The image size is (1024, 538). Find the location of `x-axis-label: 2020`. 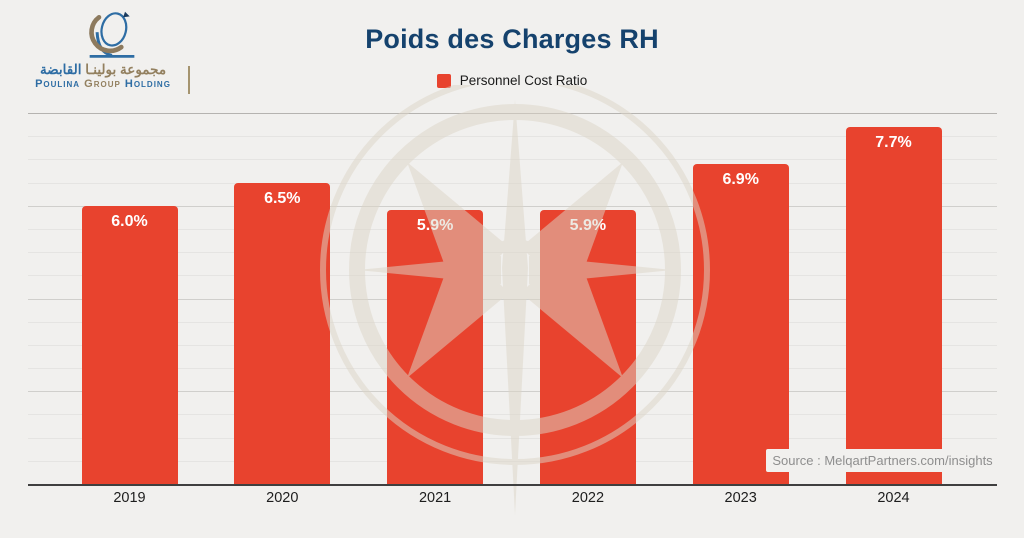

x-axis-label: 2020 is located at coordinates (282, 498).